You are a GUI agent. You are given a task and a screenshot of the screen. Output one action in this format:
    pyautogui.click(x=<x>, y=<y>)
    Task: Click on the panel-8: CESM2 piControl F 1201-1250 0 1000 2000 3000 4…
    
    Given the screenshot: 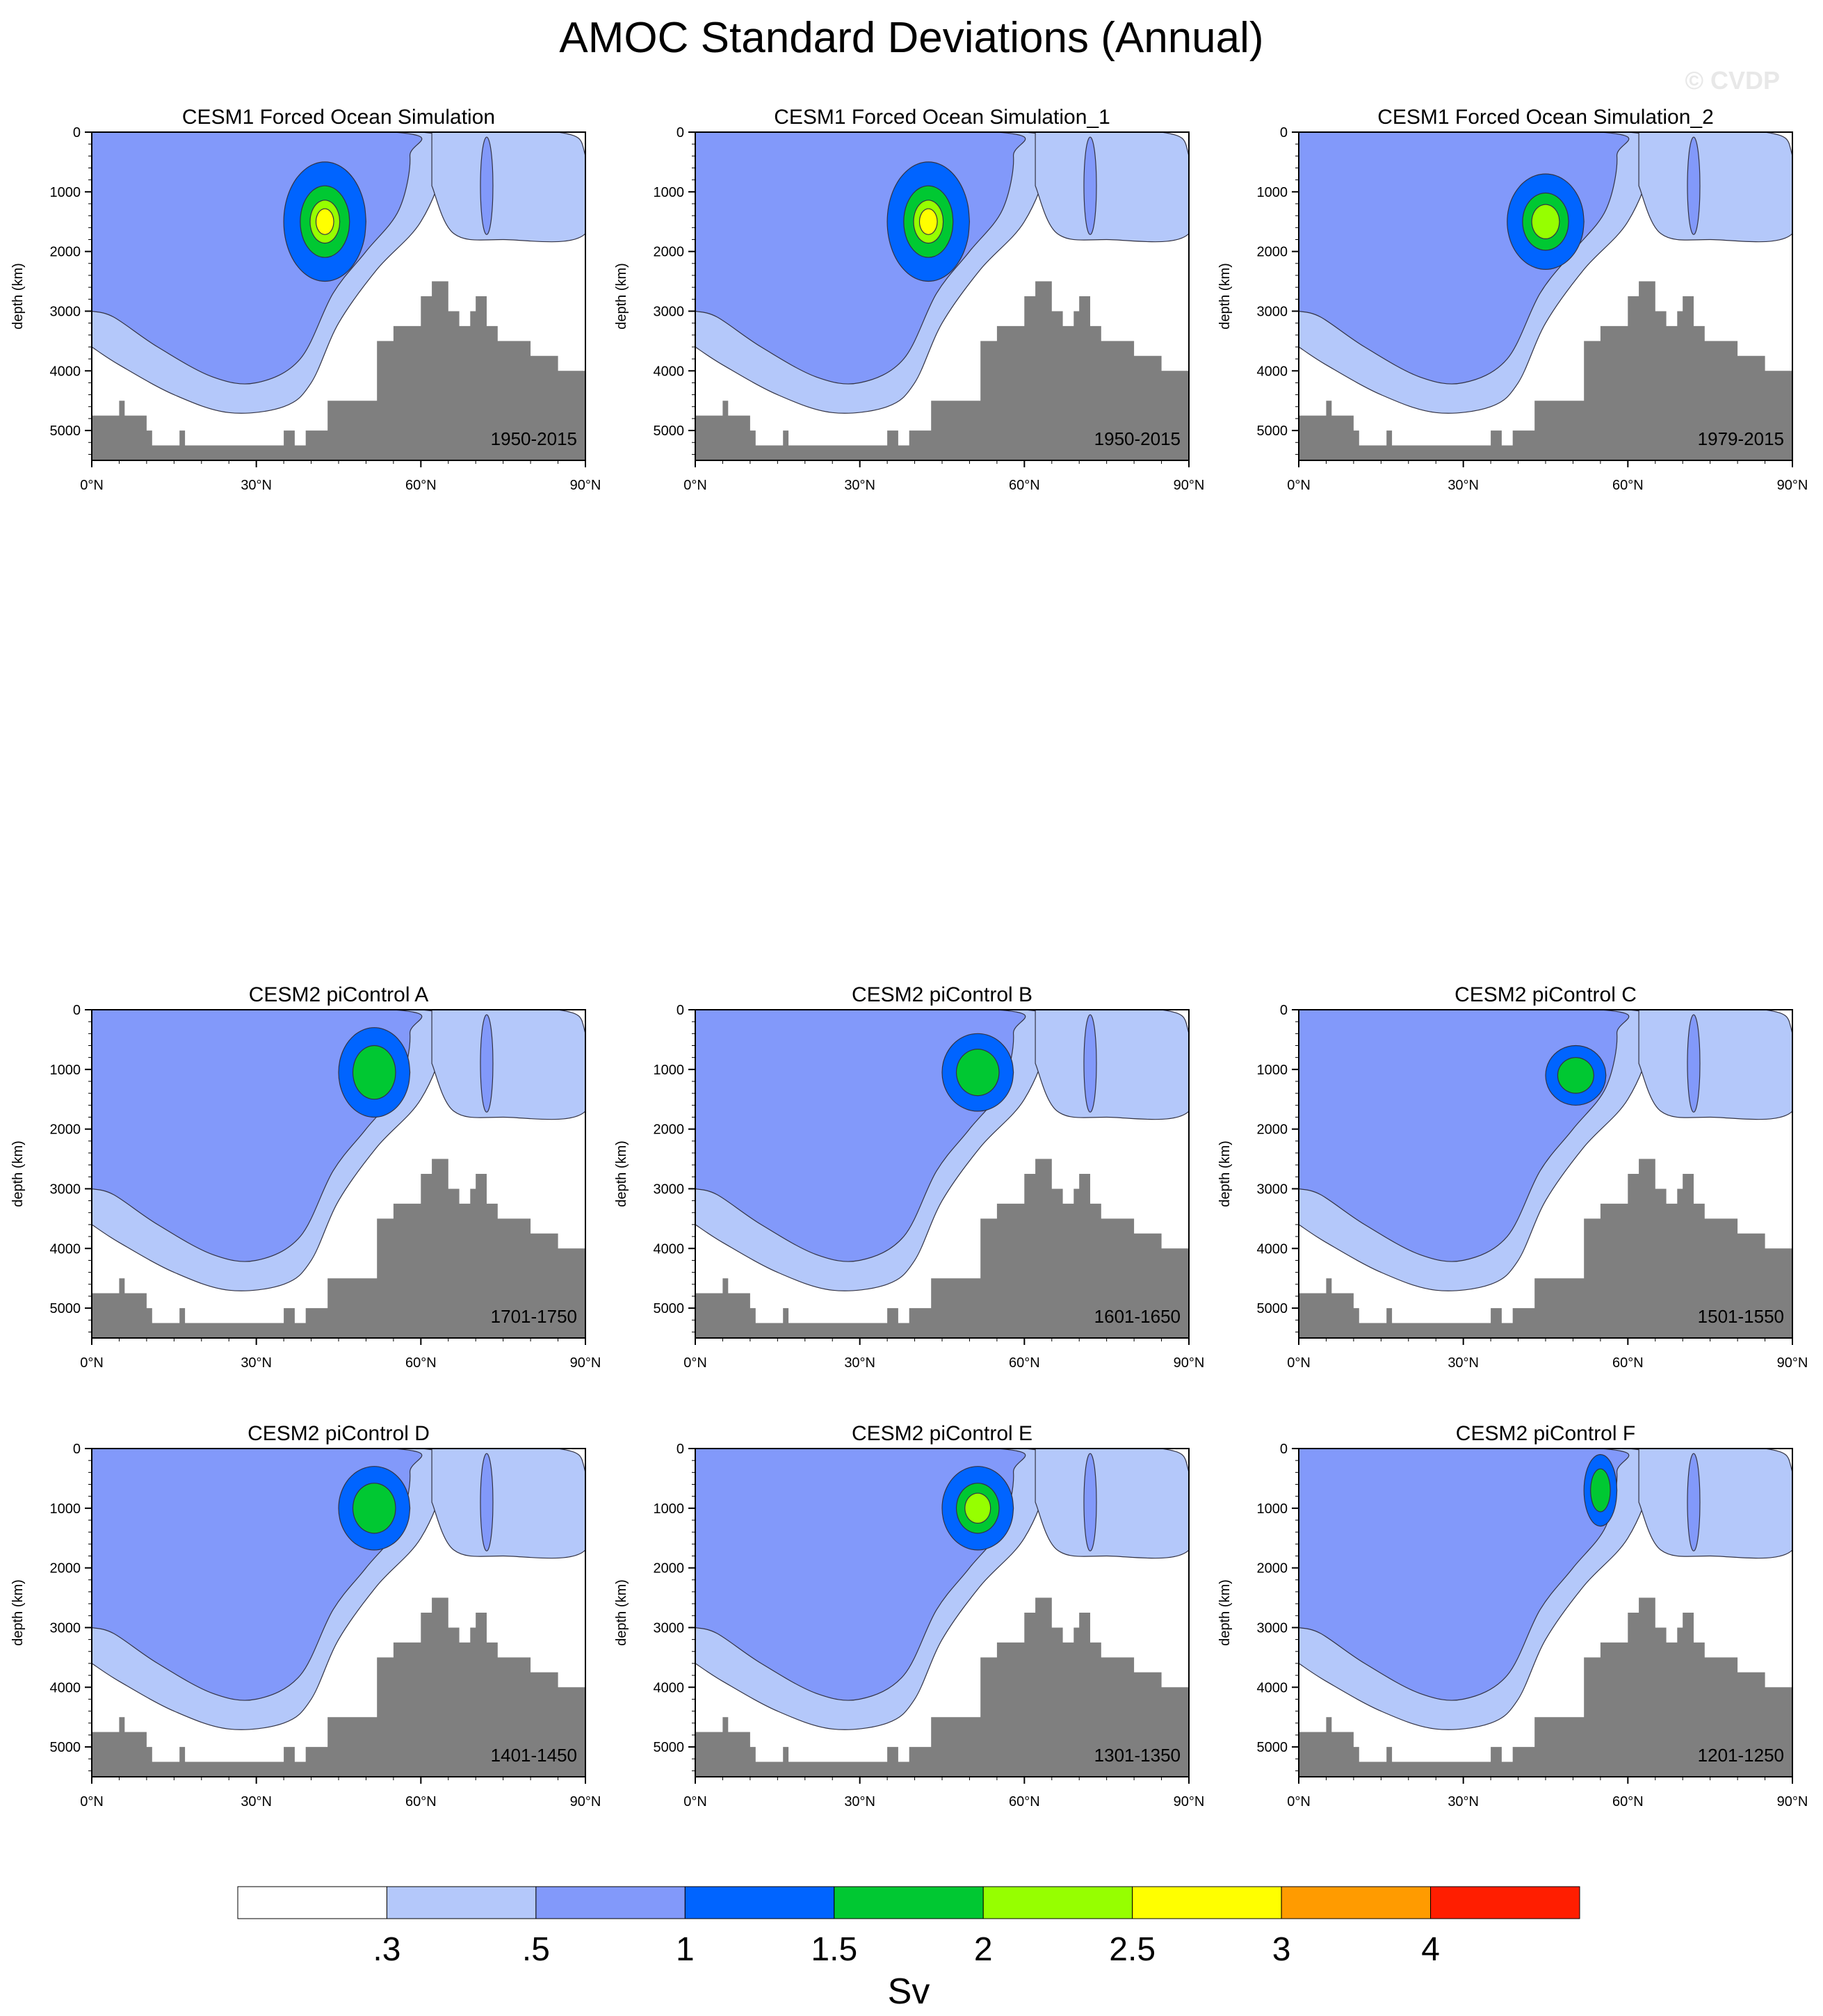 What is the action you would take?
    pyautogui.click(x=1512, y=1616)
    